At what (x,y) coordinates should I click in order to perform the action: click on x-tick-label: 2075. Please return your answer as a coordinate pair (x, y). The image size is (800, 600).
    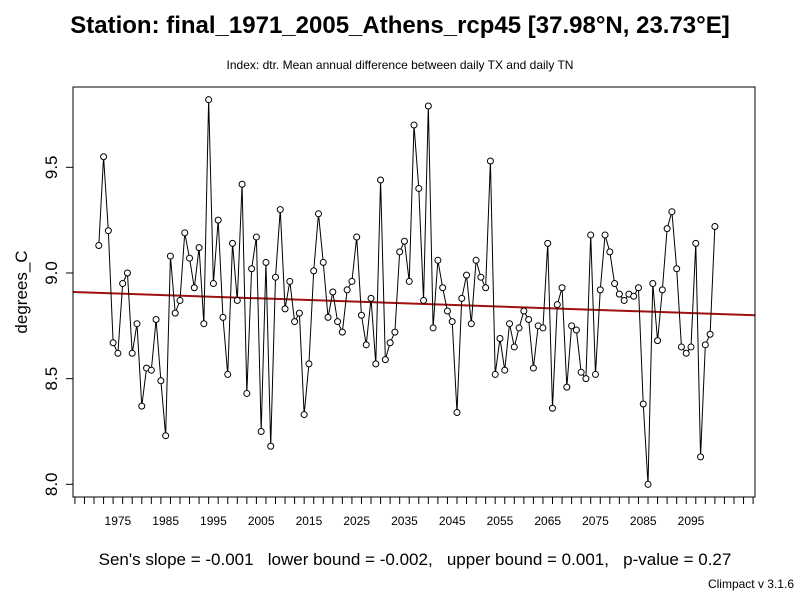
    Looking at the image, I should click on (595, 521).